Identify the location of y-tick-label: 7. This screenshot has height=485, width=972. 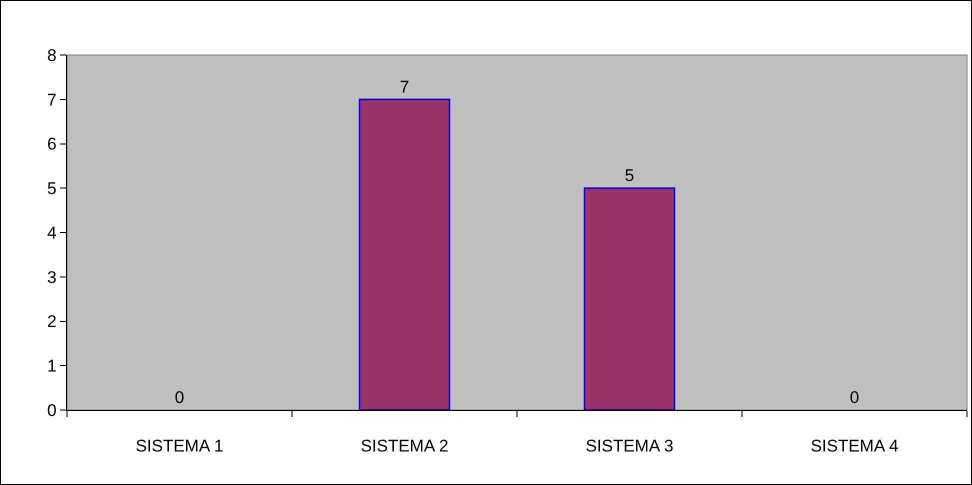
(52, 100).